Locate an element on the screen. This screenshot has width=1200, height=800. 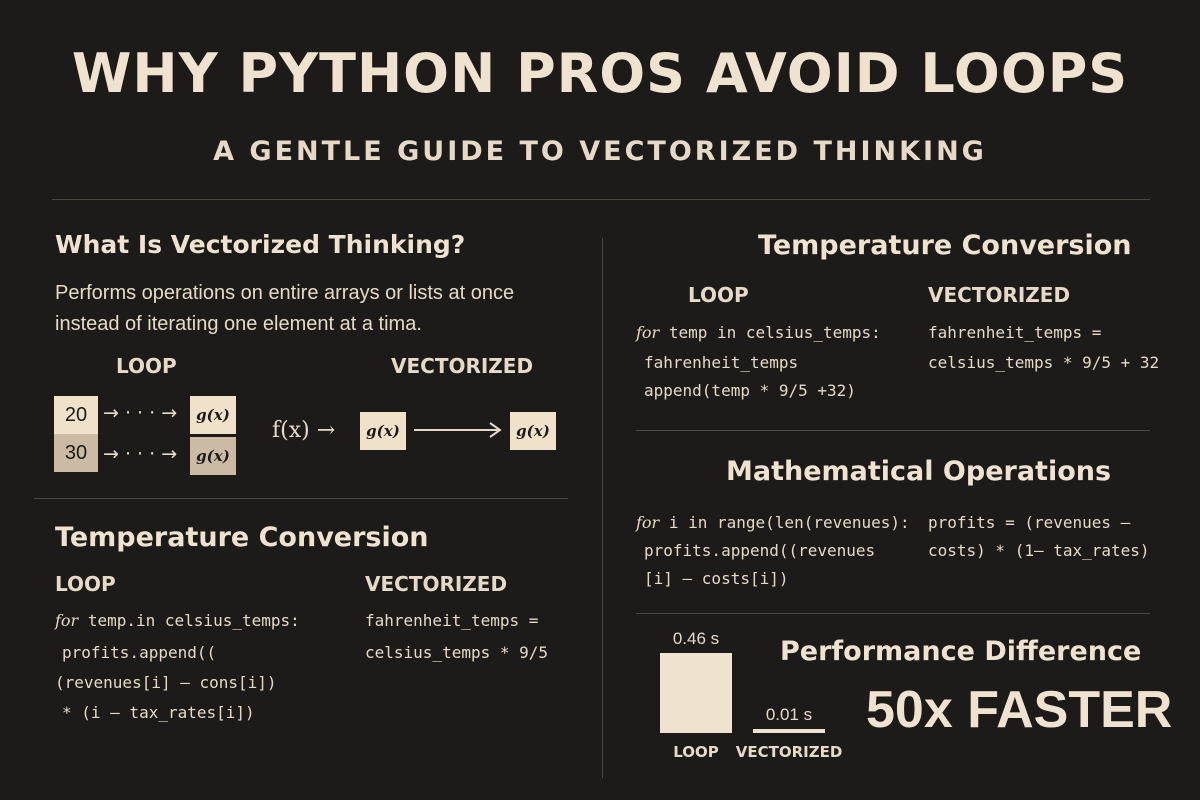
temp-left-loop-line2: profits.append(( is located at coordinates (139, 652).